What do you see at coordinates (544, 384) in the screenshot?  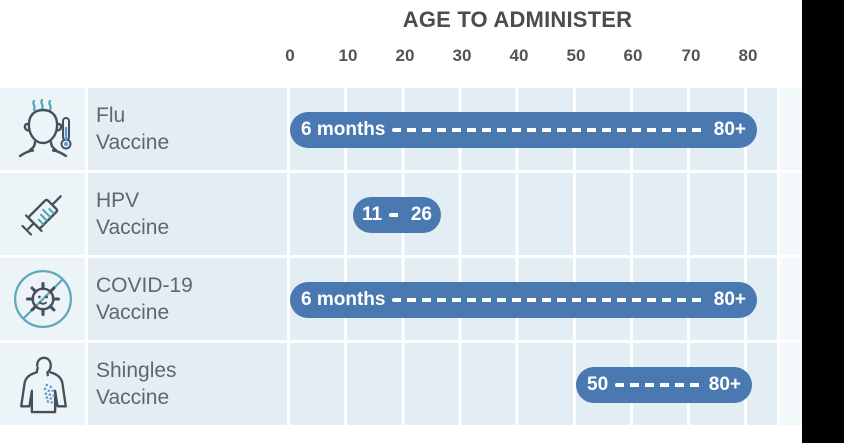 I see `chart-track-shingles: 50 80+` at bounding box center [544, 384].